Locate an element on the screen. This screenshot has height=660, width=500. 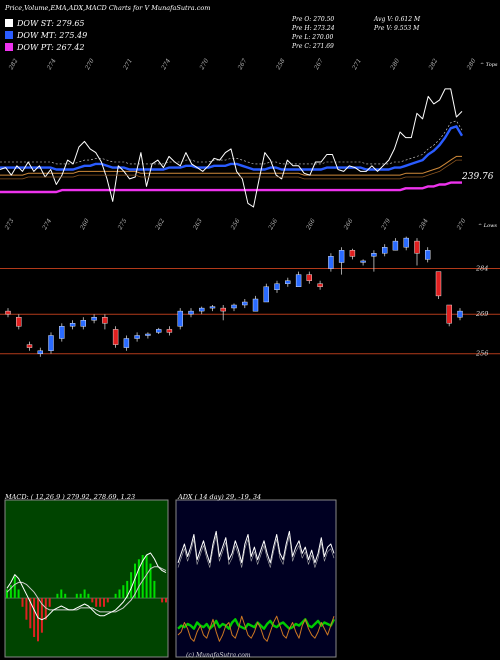
legend-dow-pt: DOW PT: 267.42 is located at coordinates (44, 47).